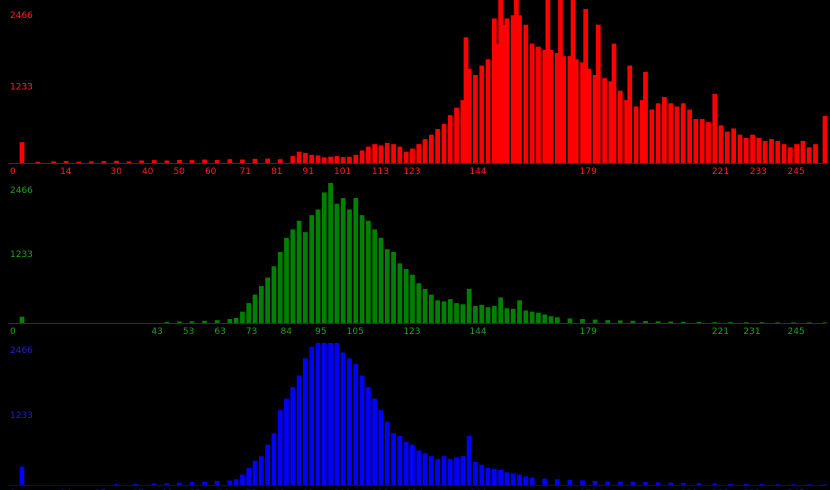 The height and width of the screenshot is (490, 830). Describe the element at coordinates (219, 332) in the screenshot. I see `green-xtick-label: 63` at that location.